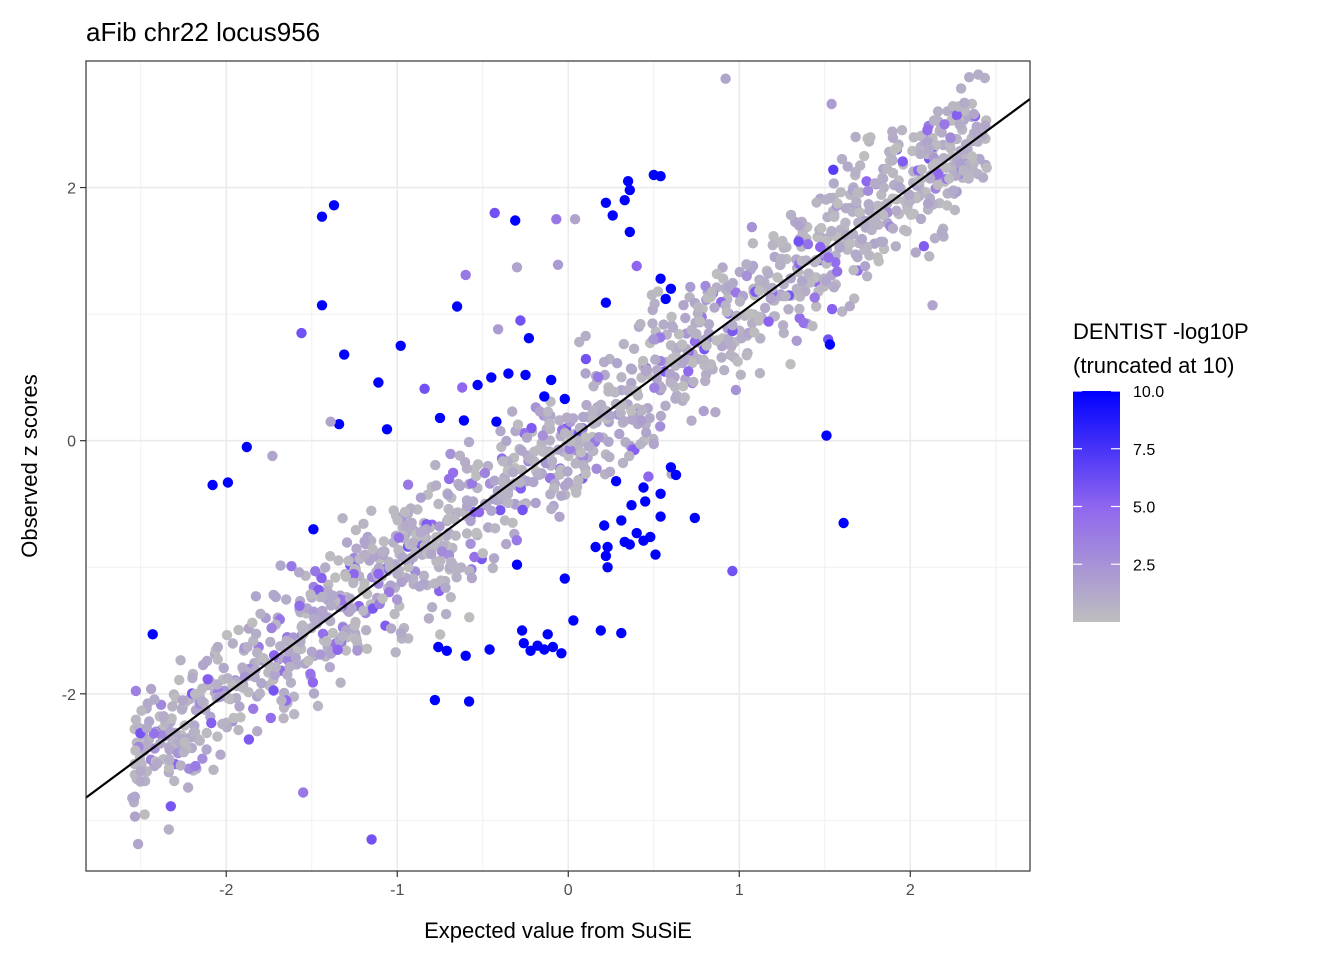 The width and height of the screenshot is (1344, 960). Describe the element at coordinates (71, 442) in the screenshot. I see `y-tick-label: 0` at that location.